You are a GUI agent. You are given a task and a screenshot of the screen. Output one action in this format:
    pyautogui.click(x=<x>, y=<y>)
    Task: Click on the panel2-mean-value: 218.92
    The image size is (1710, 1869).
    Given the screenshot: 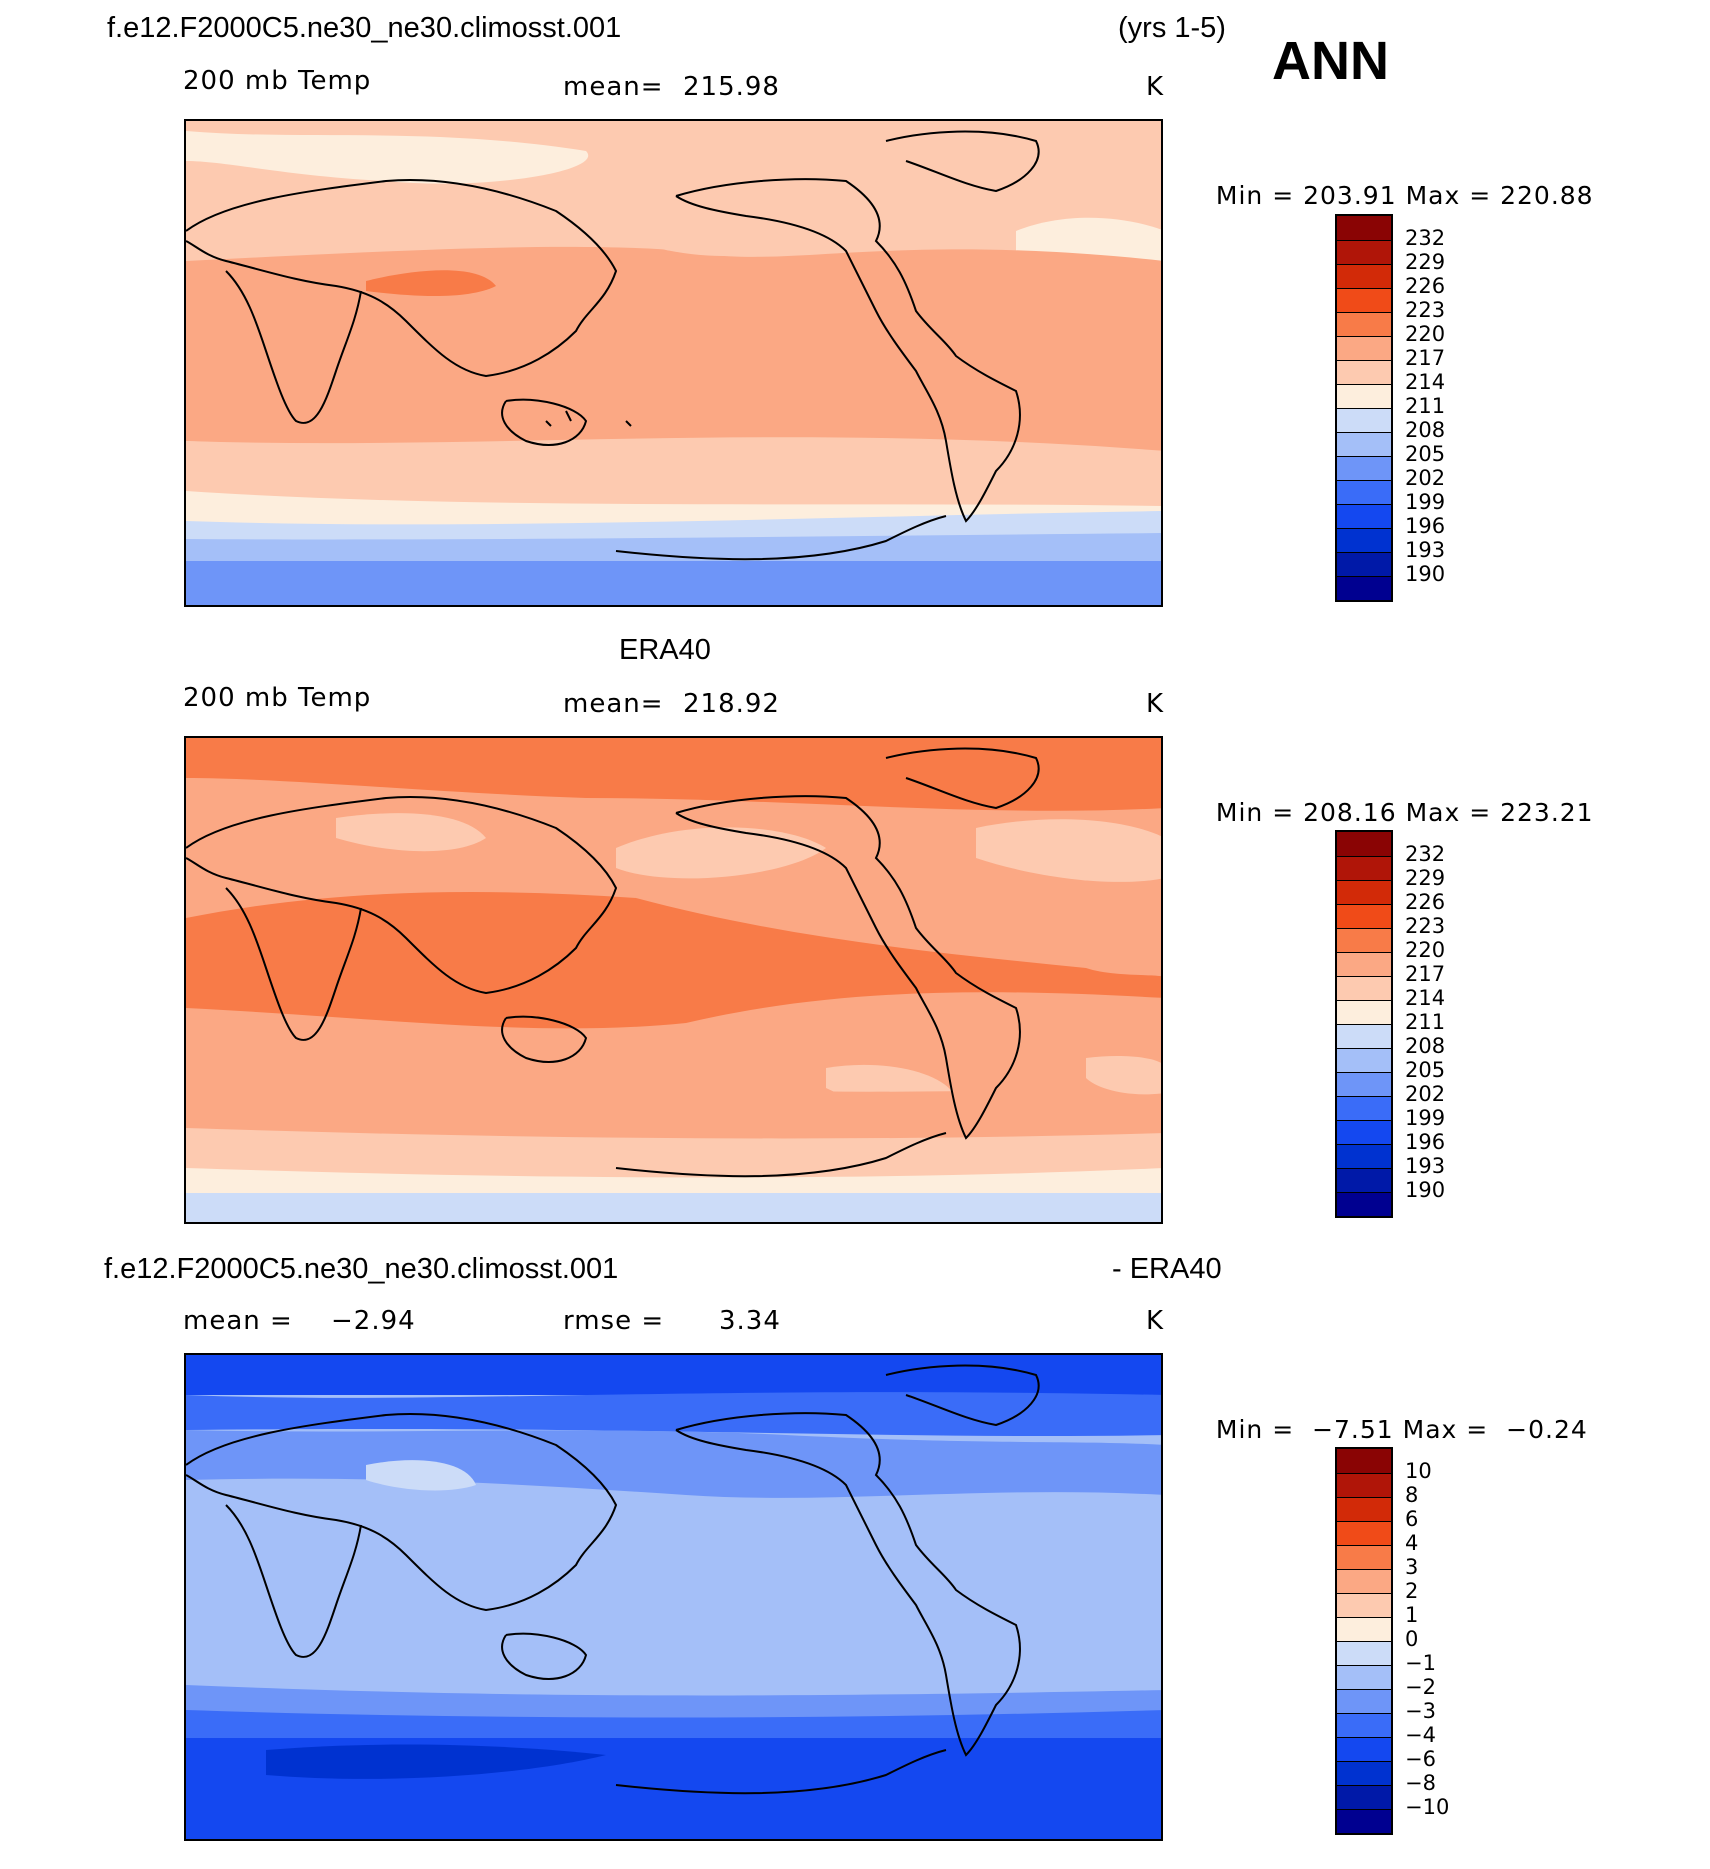 What is the action you would take?
    pyautogui.click(x=731, y=704)
    